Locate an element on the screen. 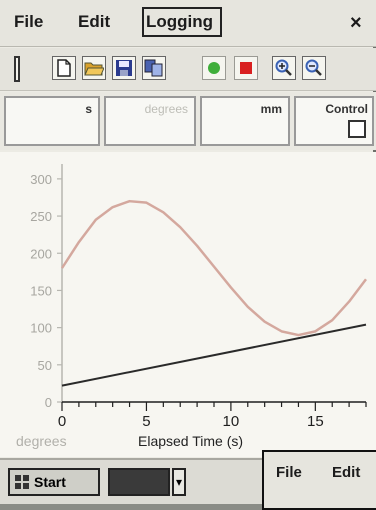 The image size is (376, 510). meter-readouts: s degrees mm Control is located at coordinates (188, 121).